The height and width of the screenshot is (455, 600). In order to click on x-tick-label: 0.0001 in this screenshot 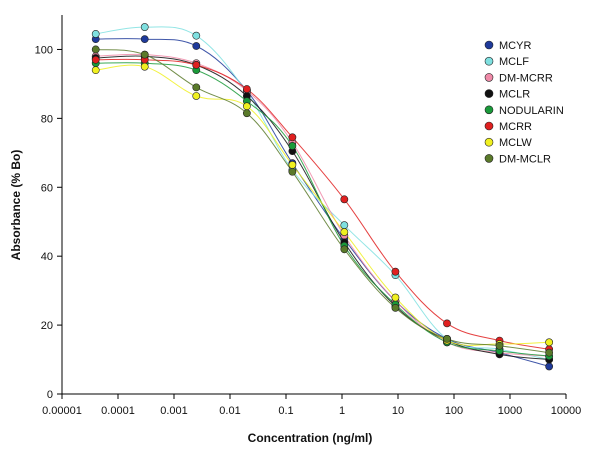, I will do `click(118, 411)`.